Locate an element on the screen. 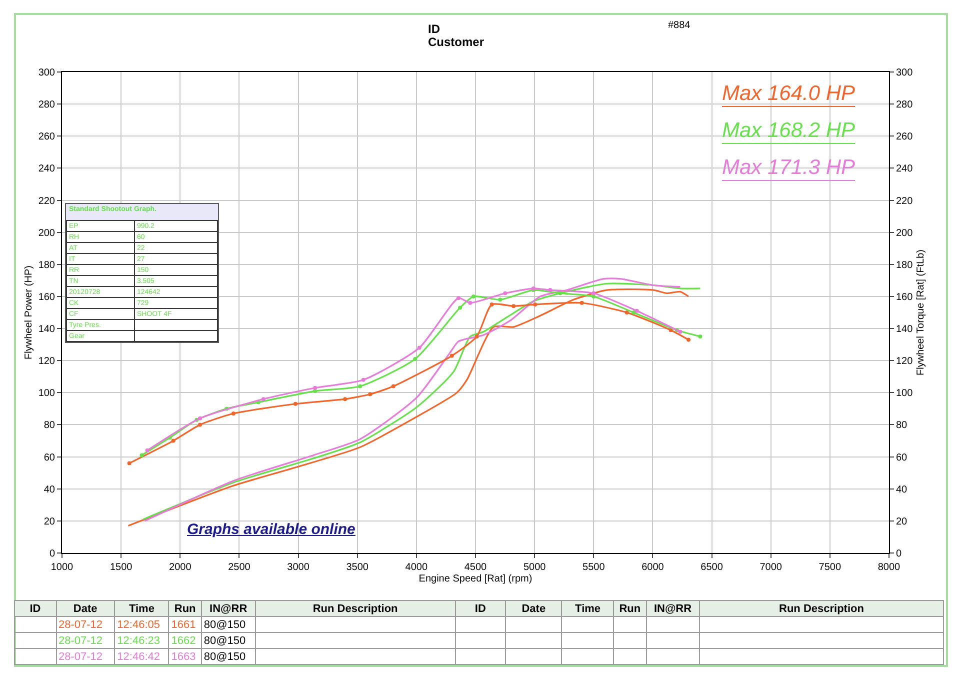 The height and width of the screenshot is (679, 960). y-tick-label: 180 is located at coordinates (47, 265).